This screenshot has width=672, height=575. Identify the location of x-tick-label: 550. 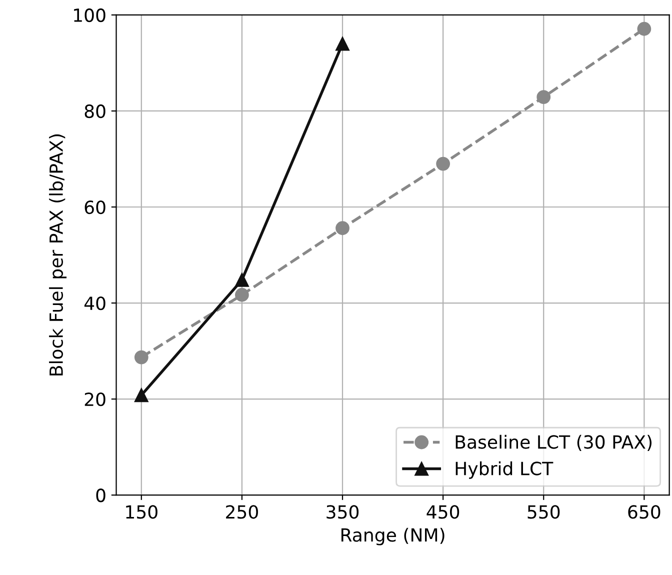
(544, 512).